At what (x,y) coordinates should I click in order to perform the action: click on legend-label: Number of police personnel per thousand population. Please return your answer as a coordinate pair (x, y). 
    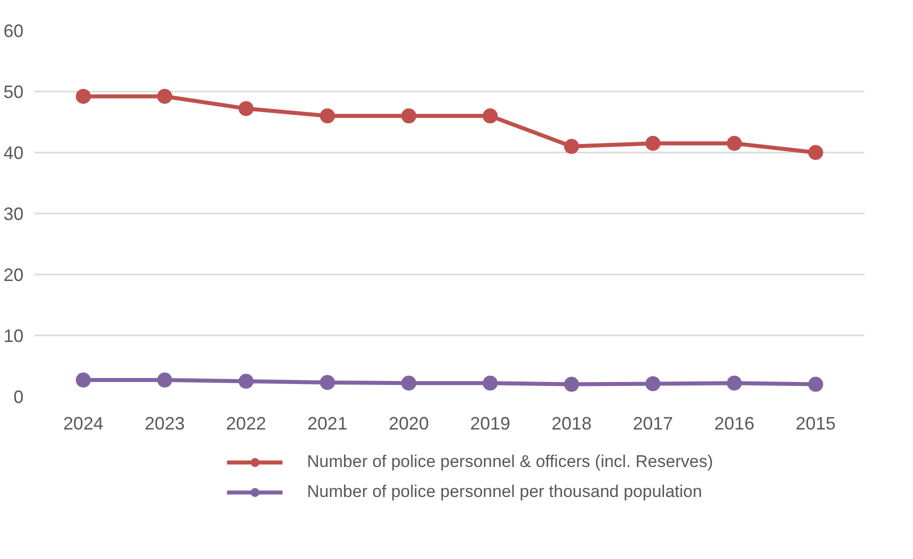
    Looking at the image, I should click on (504, 492).